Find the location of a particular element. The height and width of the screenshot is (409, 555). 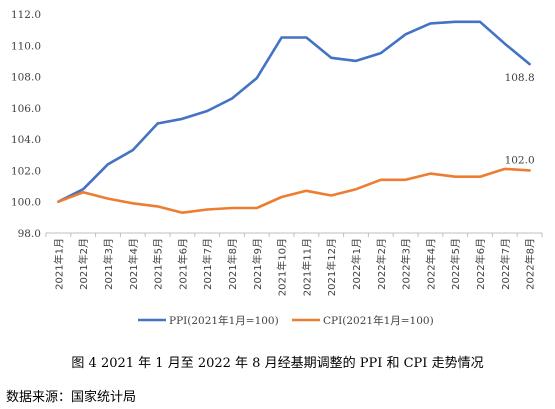

y-tick-label: 100.0 is located at coordinates (26, 203).